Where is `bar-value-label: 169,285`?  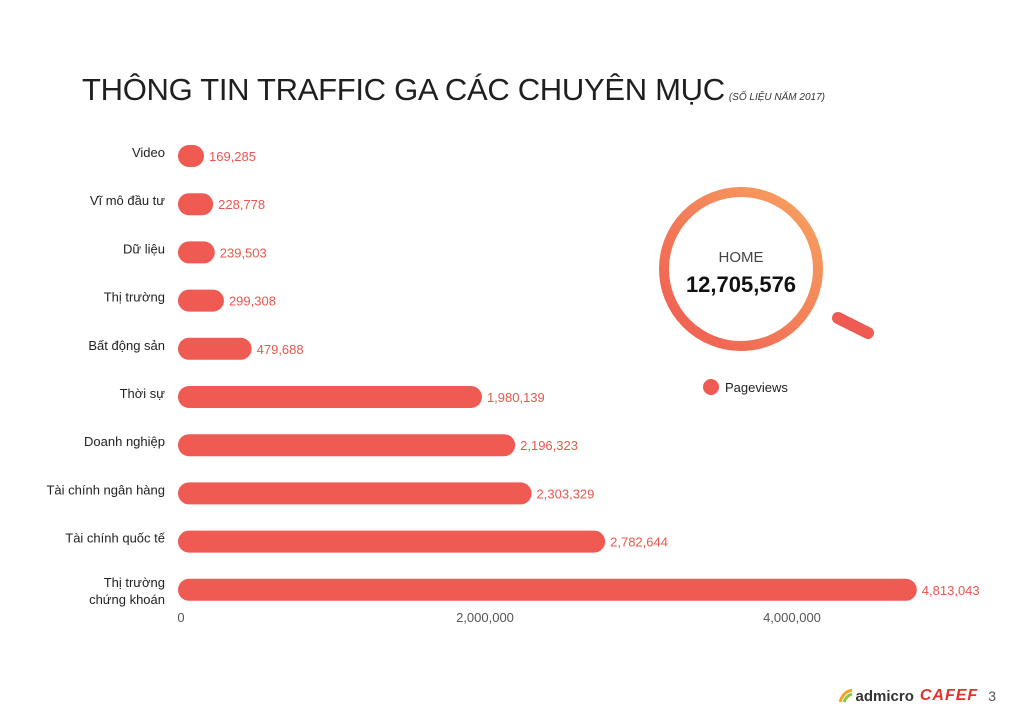 bar-value-label: 169,285 is located at coordinates (232, 156).